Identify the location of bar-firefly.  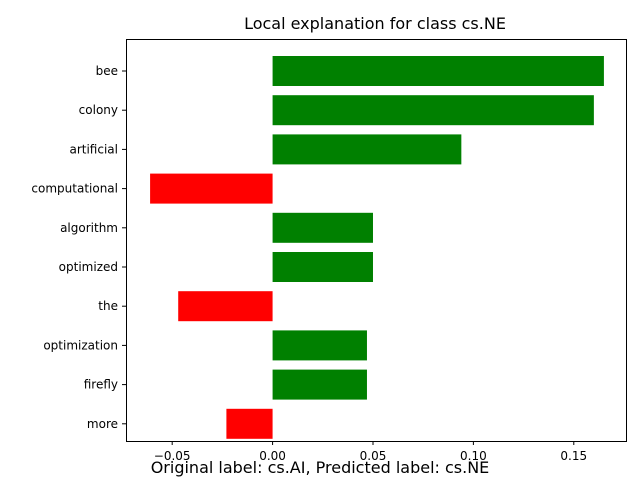
(319, 384).